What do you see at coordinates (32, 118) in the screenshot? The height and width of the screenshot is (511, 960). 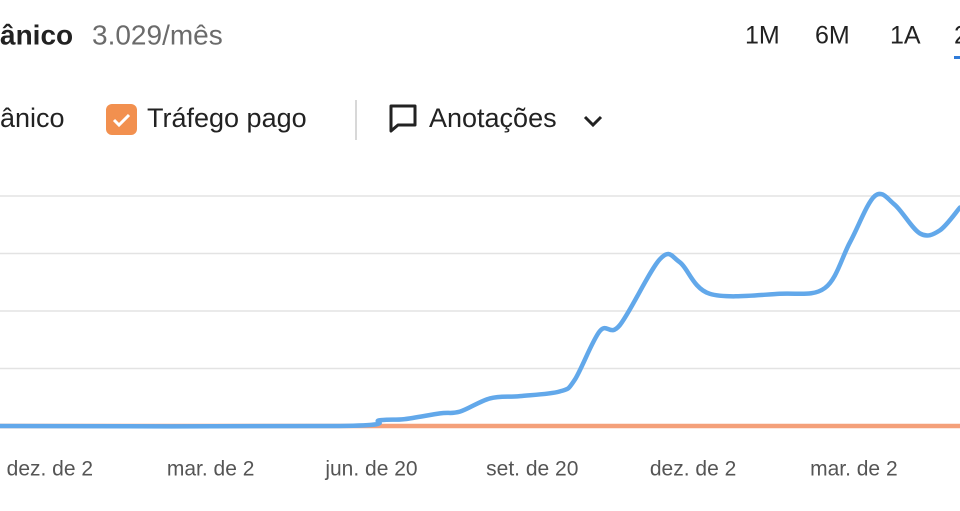 I see `legend-label: ânico` at bounding box center [32, 118].